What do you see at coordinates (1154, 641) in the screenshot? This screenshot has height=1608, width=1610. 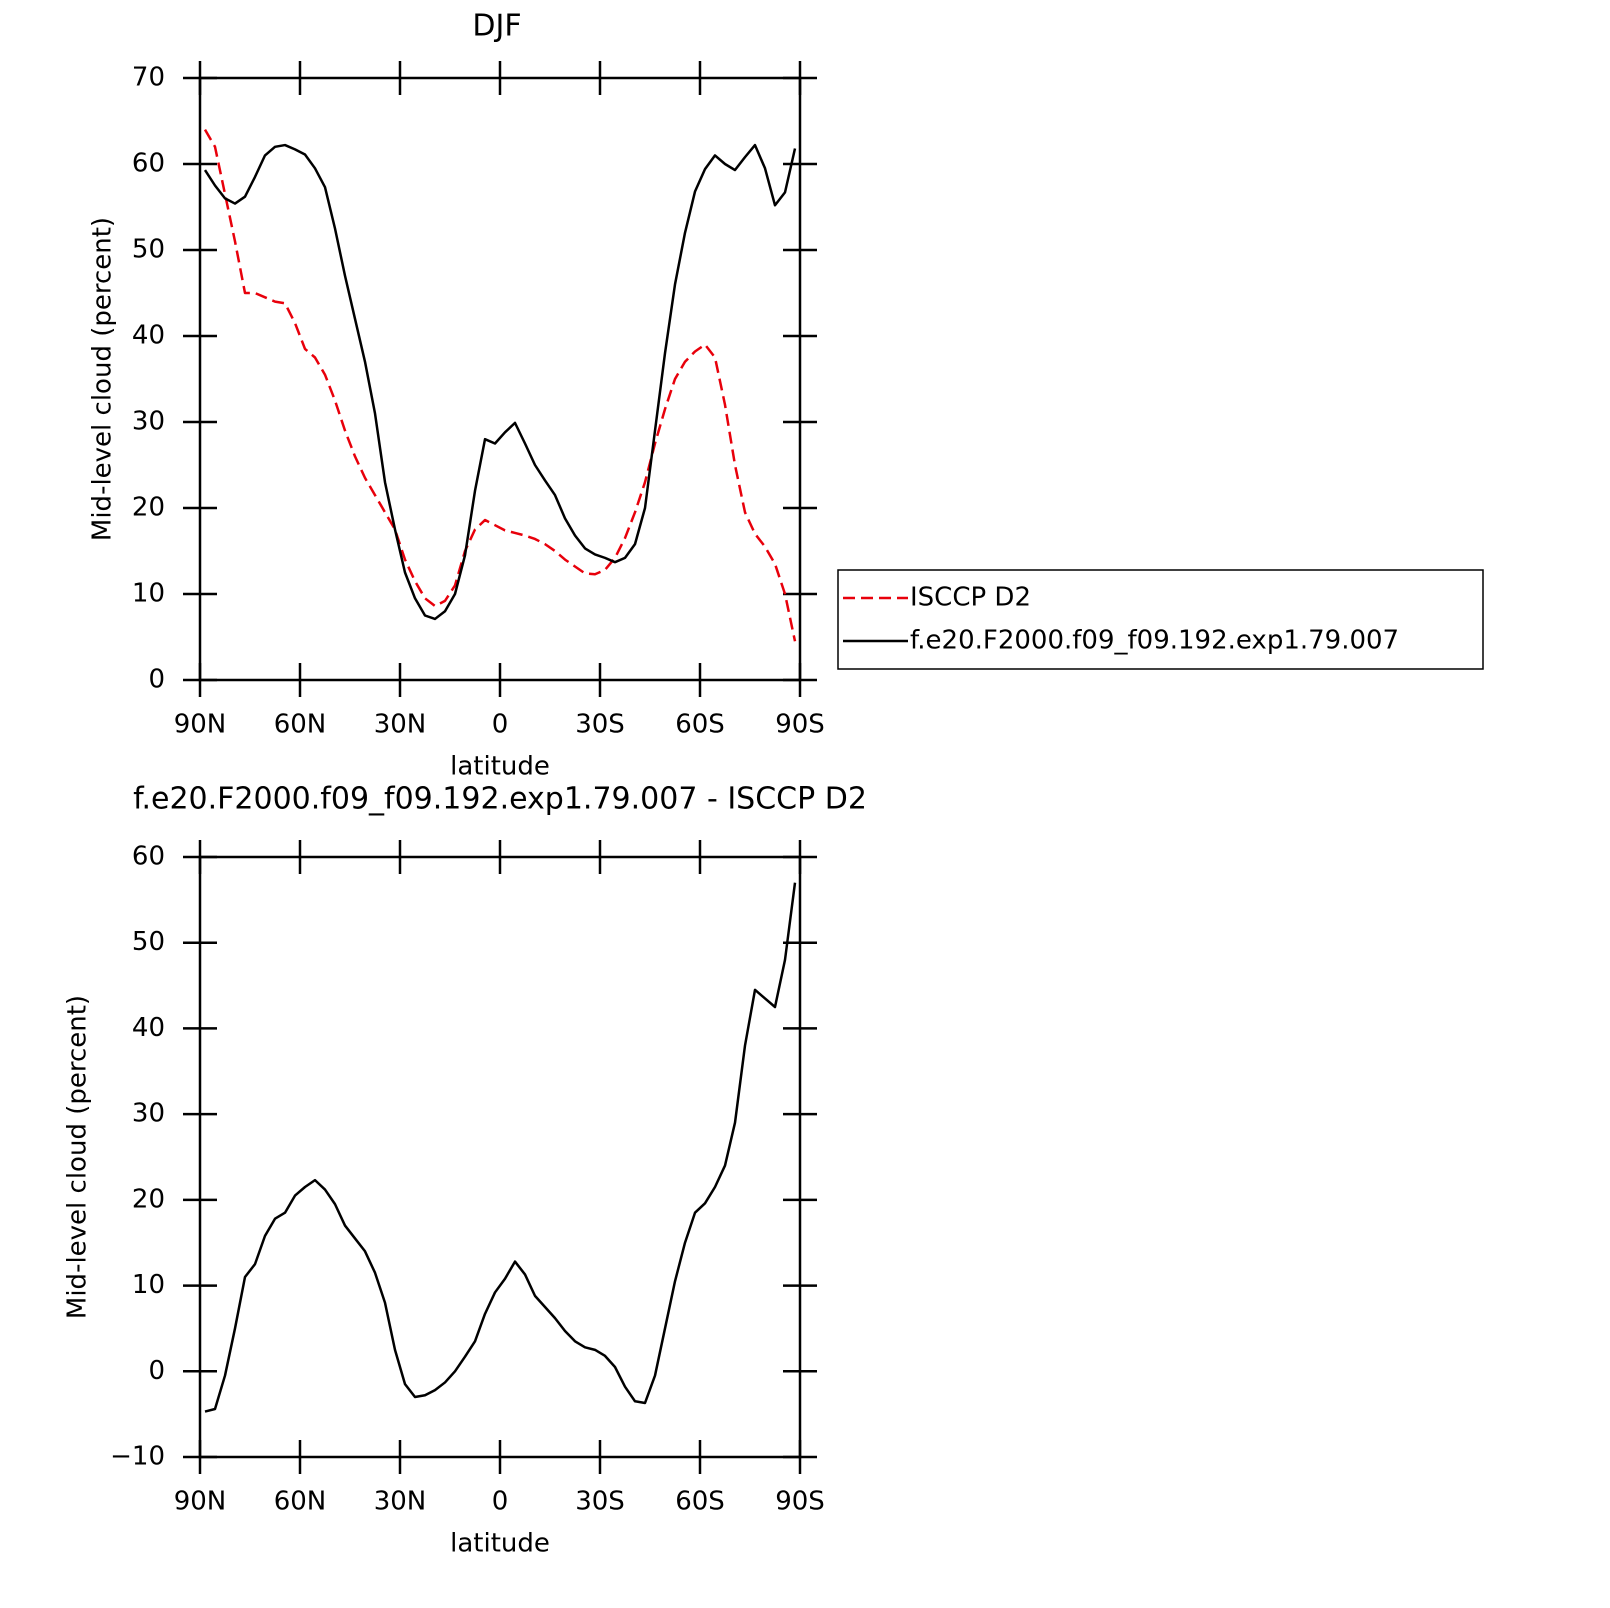 I see `legend-label: f.e20.F2000.f09_f09.192.exp1.79.007` at bounding box center [1154, 641].